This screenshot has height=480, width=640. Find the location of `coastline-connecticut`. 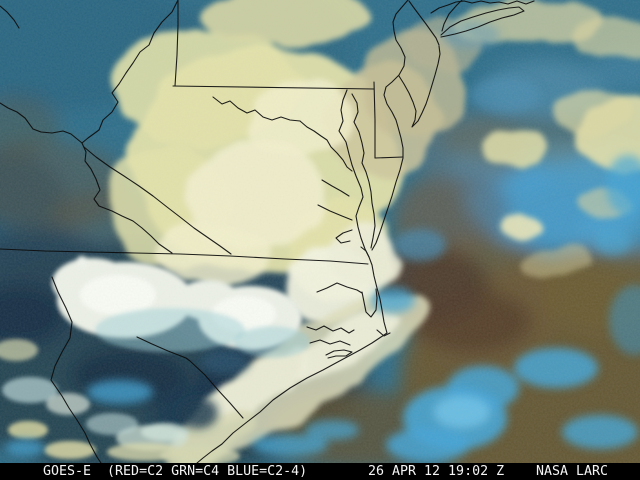

coastline-connecticut is located at coordinates (482, 7).